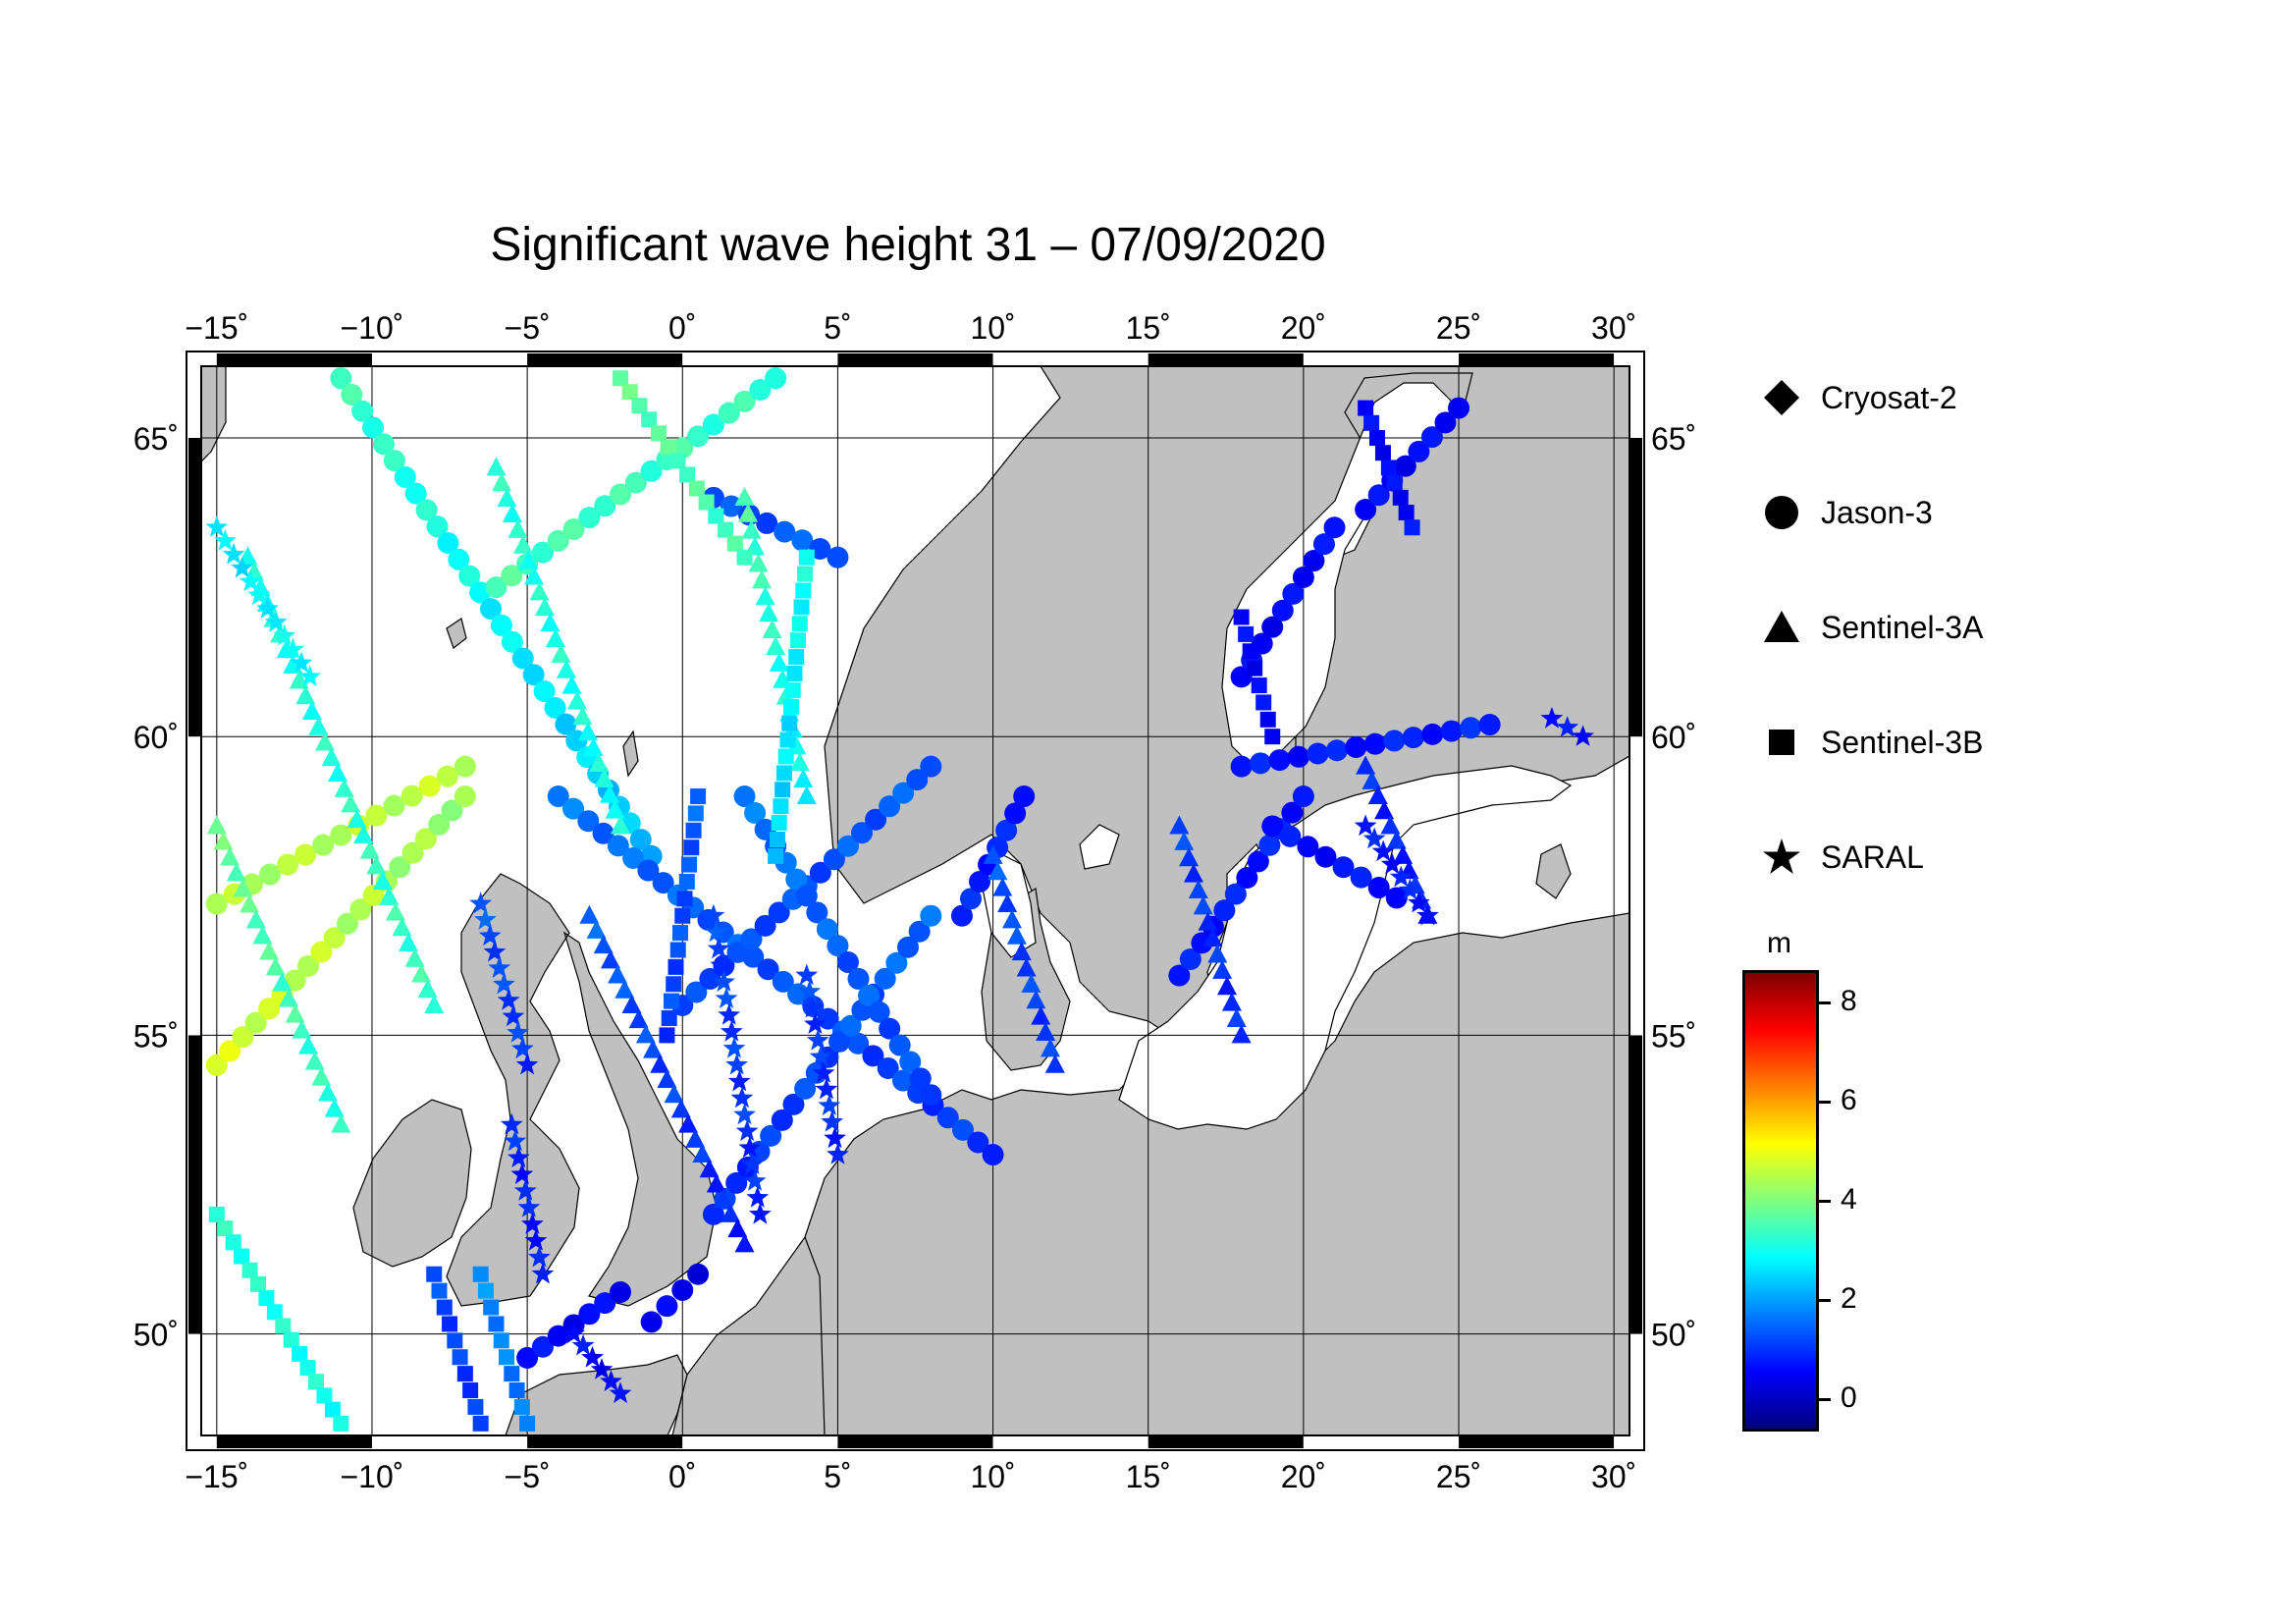  What do you see at coordinates (528, 328) in the screenshot?
I see `lon-tick-label: −5˚` at bounding box center [528, 328].